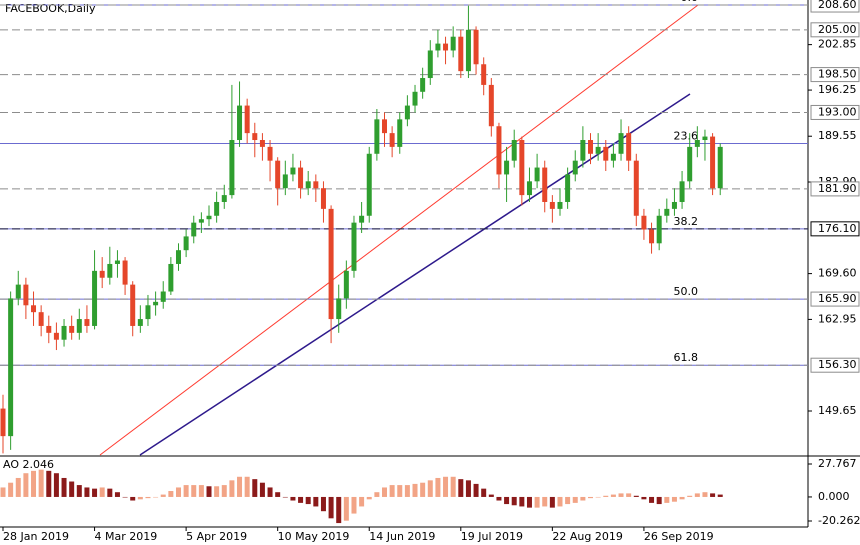 This screenshot has height=545, width=860. What do you see at coordinates (837, 298) in the screenshot?
I see `level-label: 165.90` at bounding box center [837, 298].